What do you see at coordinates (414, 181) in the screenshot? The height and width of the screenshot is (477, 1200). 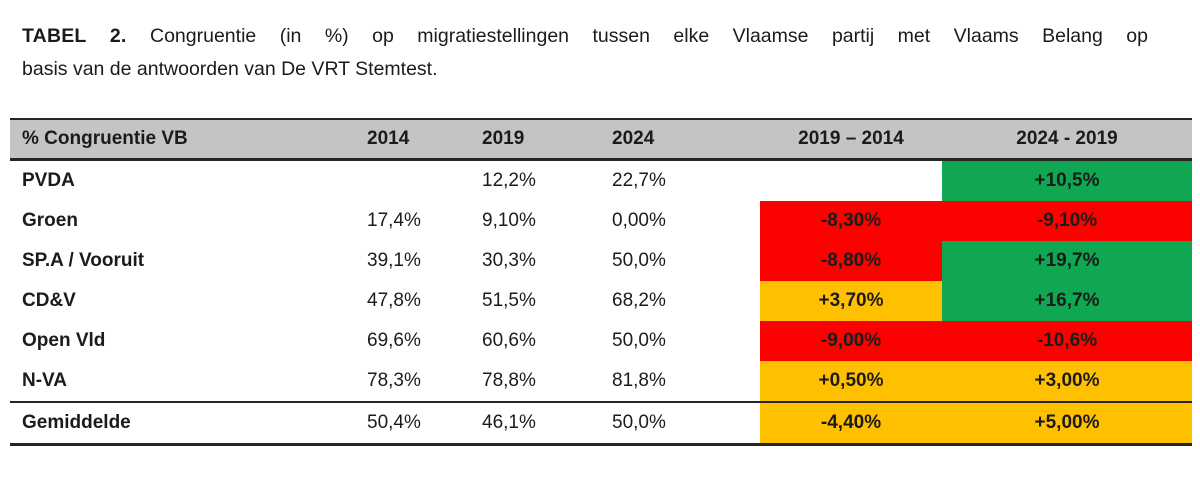 I see `cell-2014` at bounding box center [414, 181].